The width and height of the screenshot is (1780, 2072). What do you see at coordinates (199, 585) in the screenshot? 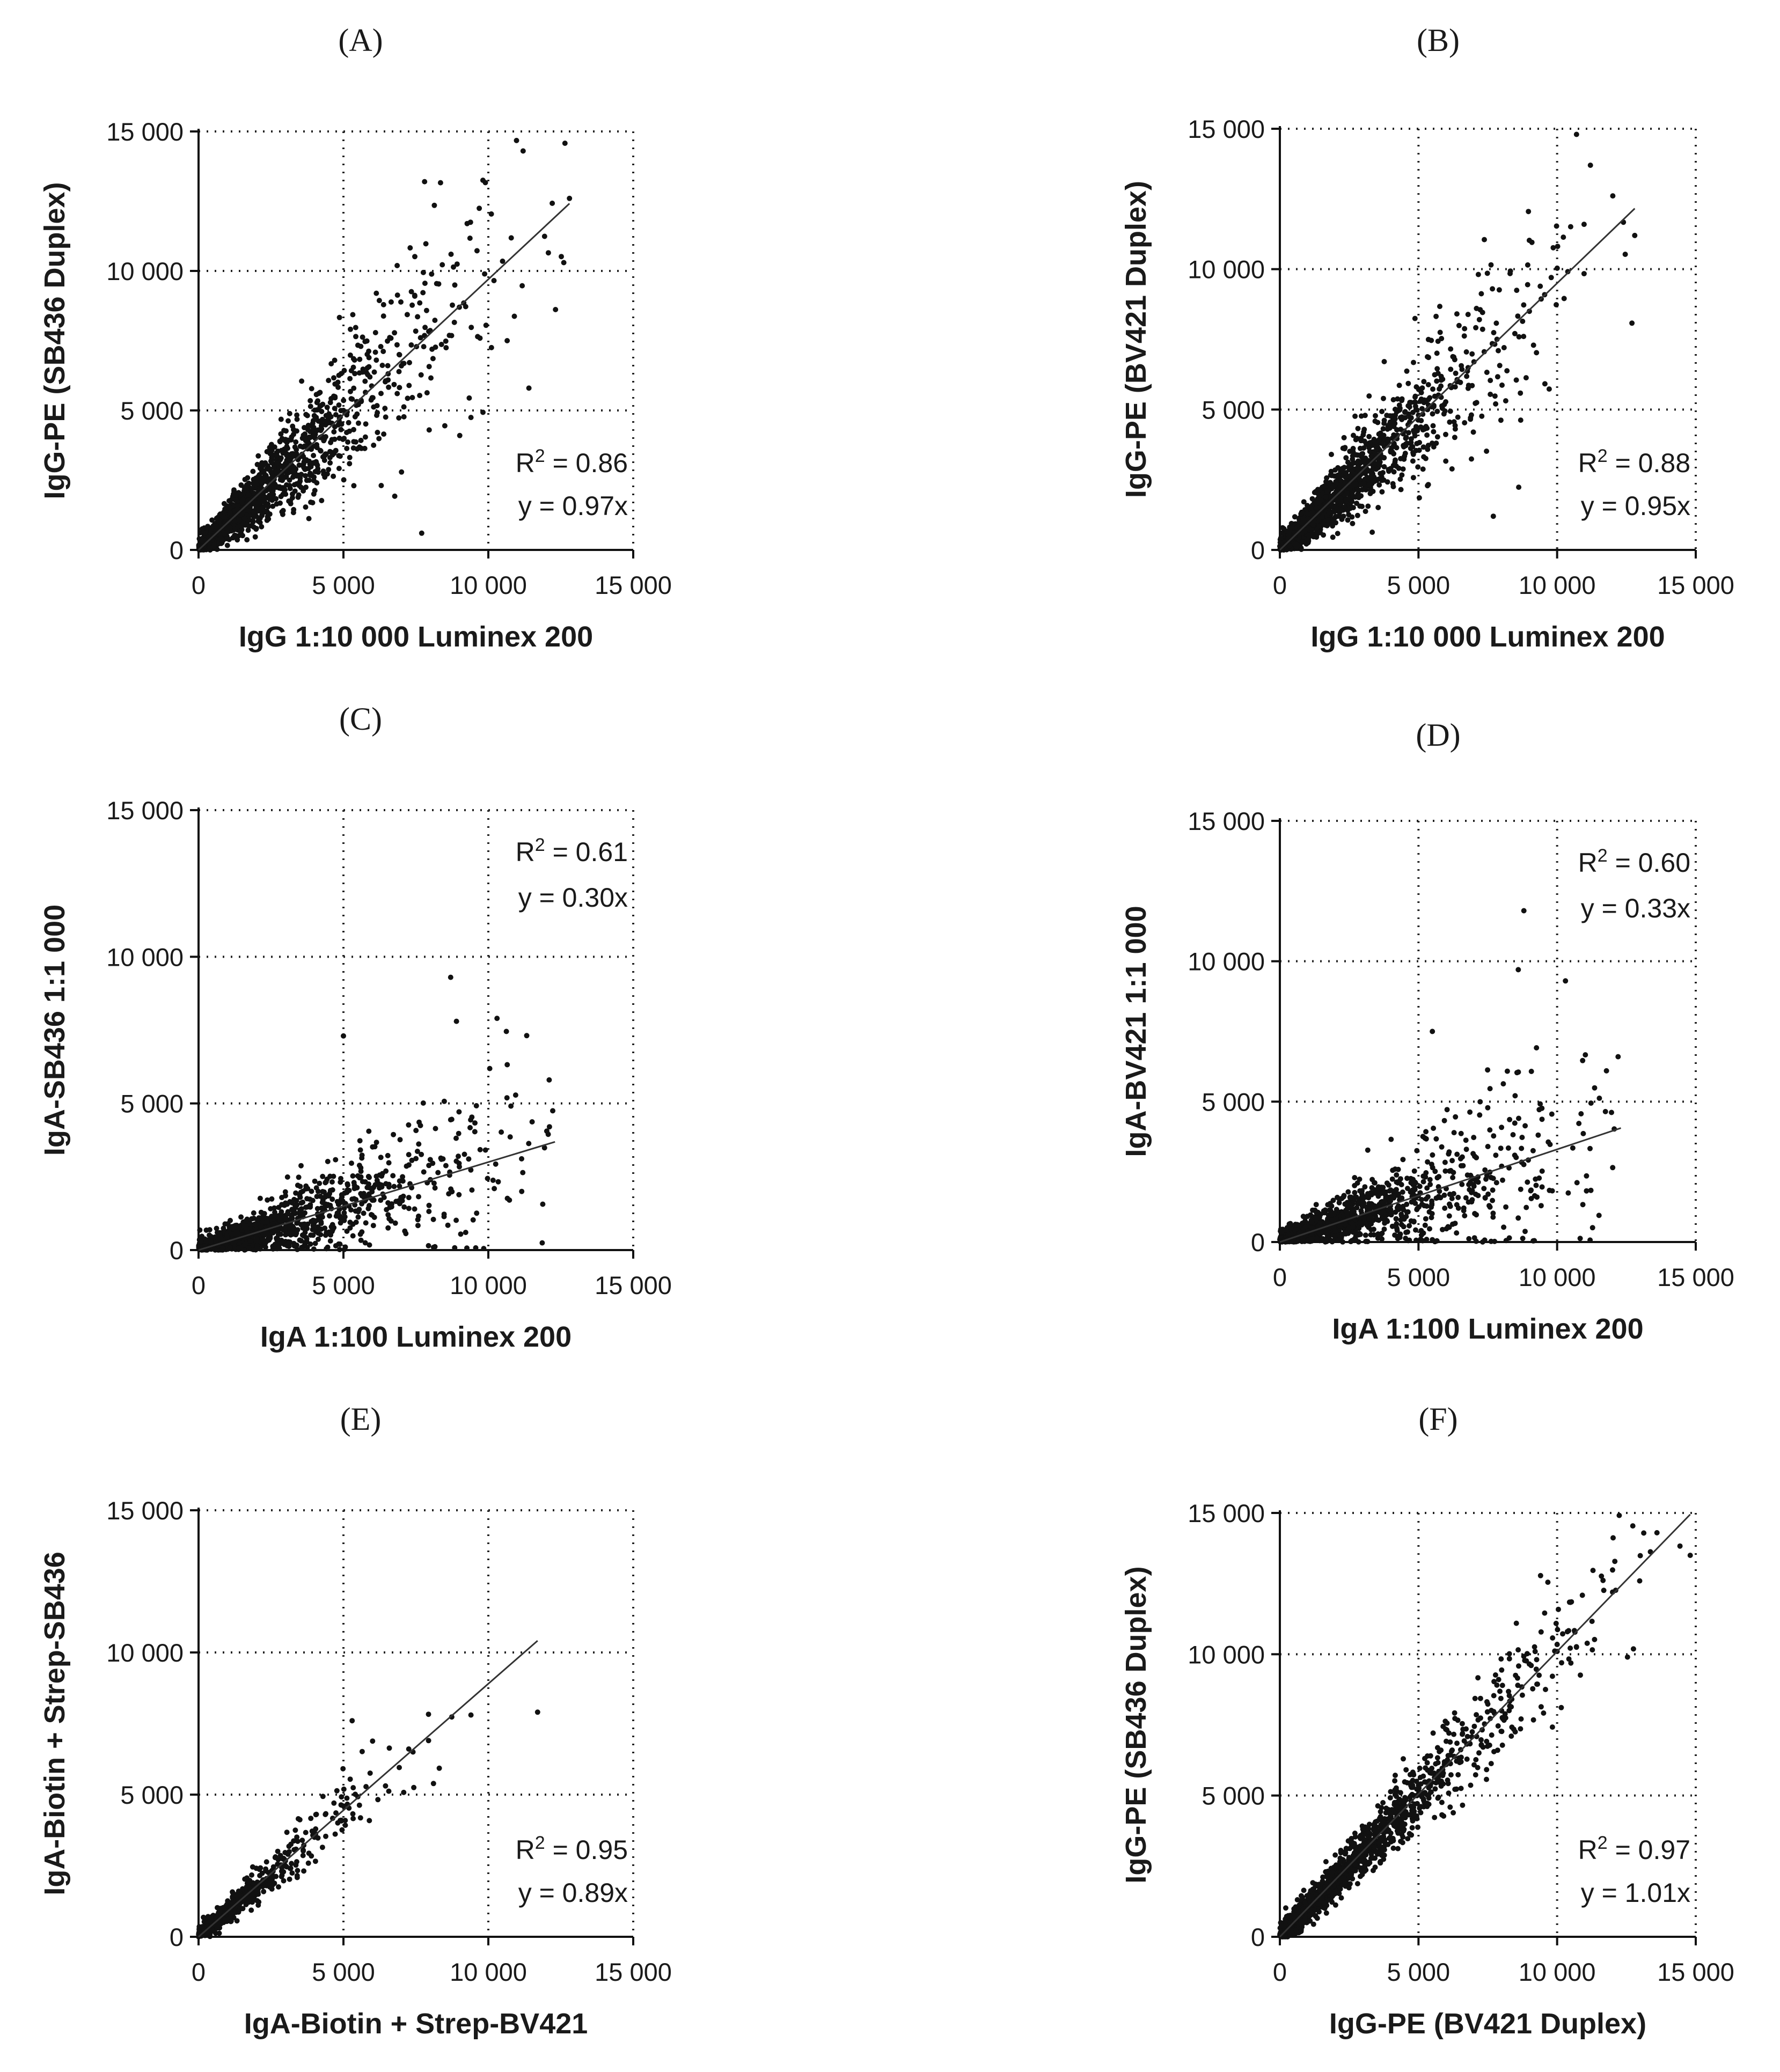
I see `x-tick-label: 0` at bounding box center [199, 585].